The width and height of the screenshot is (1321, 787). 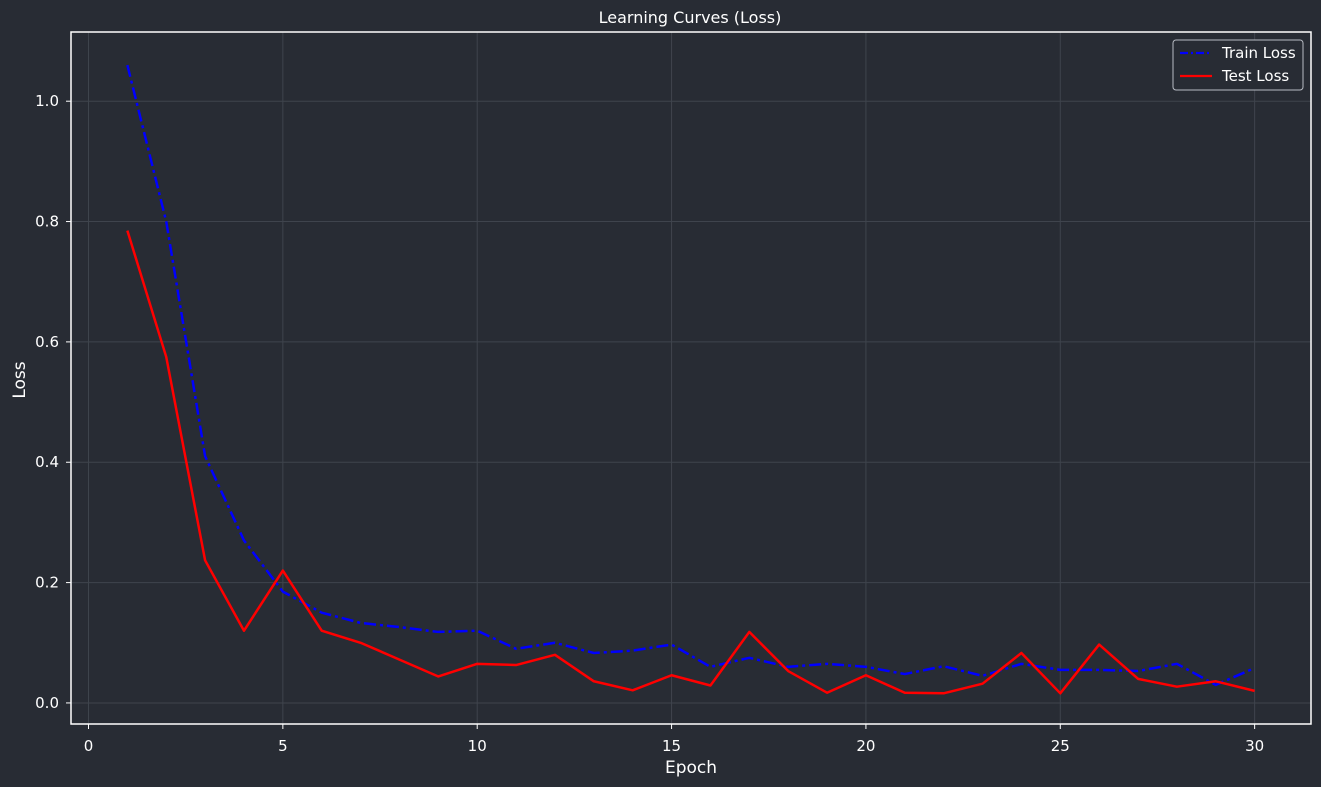 What do you see at coordinates (47, 101) in the screenshot?
I see `y-tick-label: 1.0` at bounding box center [47, 101].